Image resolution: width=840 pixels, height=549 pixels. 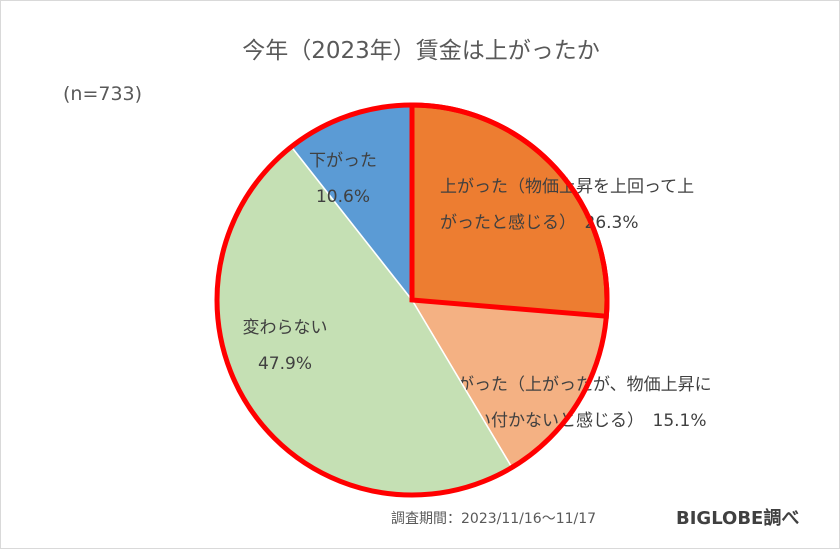 I want to click on slice-label-1-line-0: 上がった（上がったが、物価上昇に, so click(x=576, y=385).